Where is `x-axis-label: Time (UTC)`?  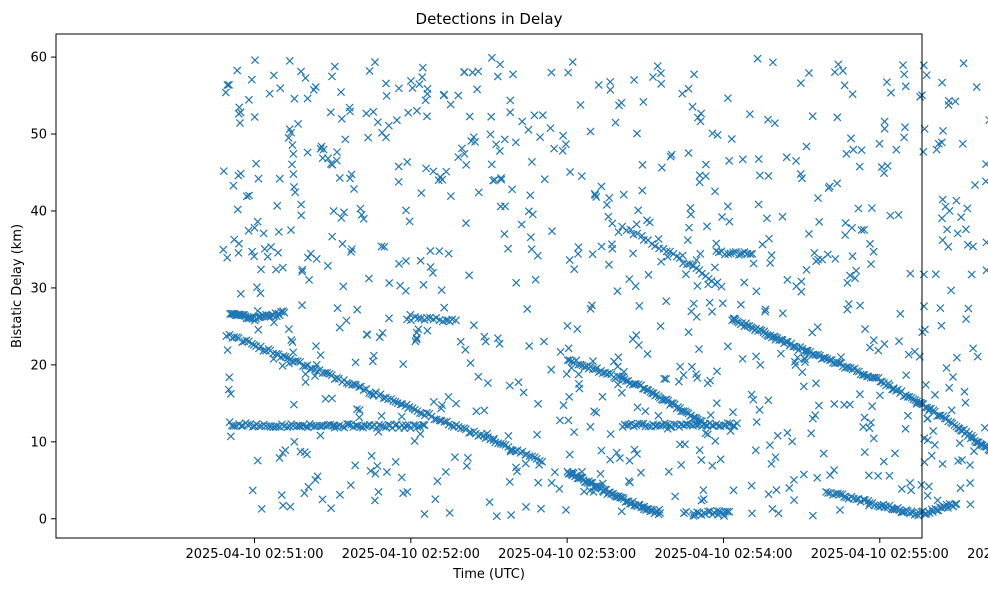 x-axis-label: Time (UTC) is located at coordinates (488, 574).